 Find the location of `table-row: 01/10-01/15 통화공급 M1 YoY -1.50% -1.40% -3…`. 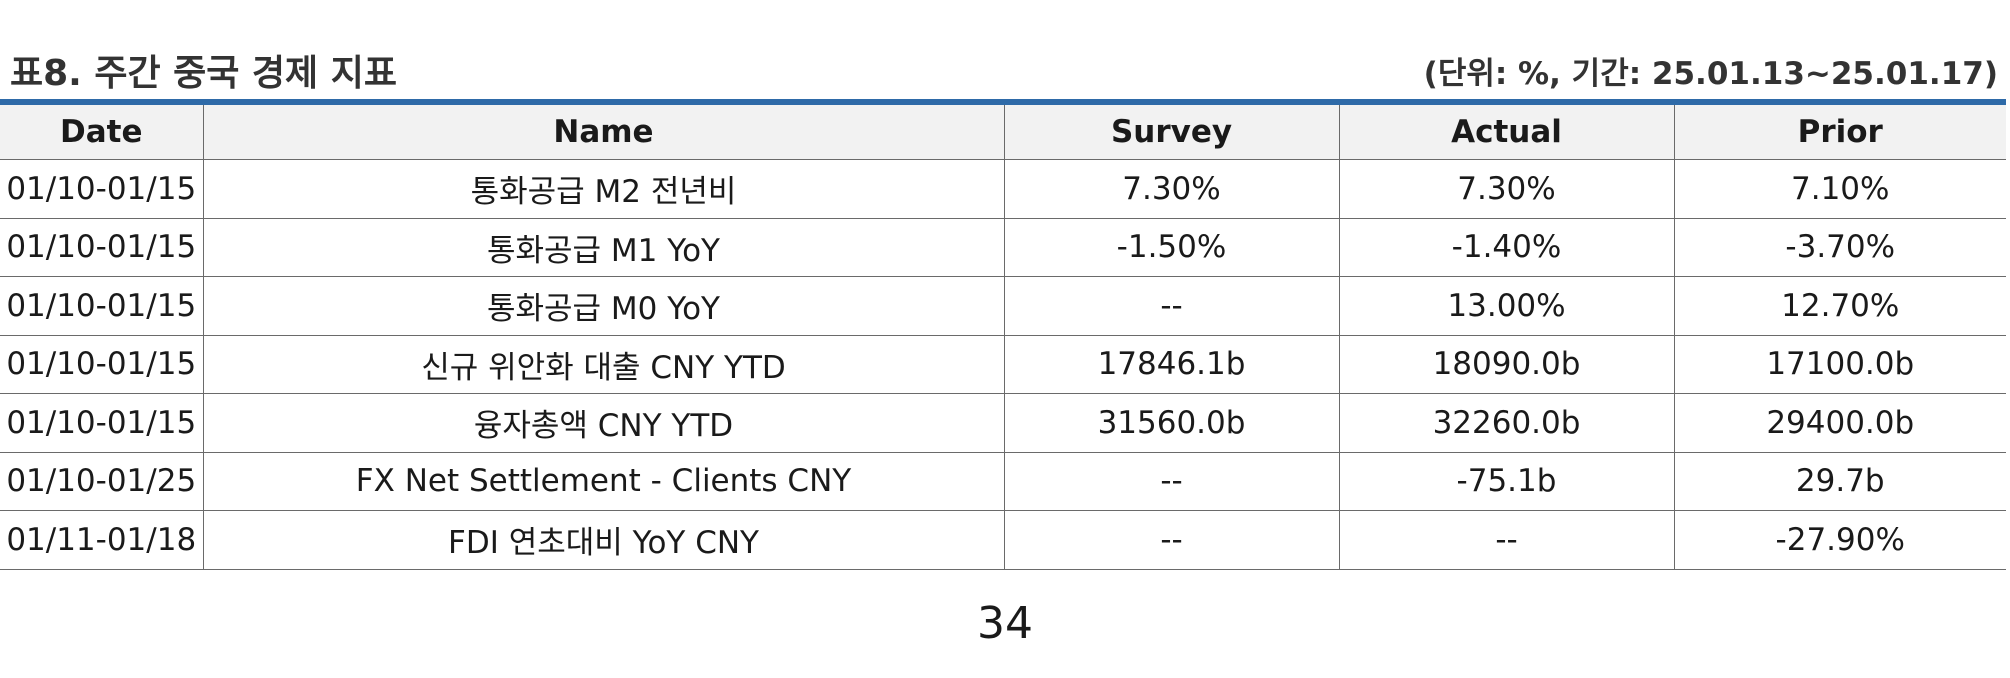

table-row: 01/10-01/15 통화공급 M1 YoY -1.50% -1.40% -3… is located at coordinates (1003, 247).